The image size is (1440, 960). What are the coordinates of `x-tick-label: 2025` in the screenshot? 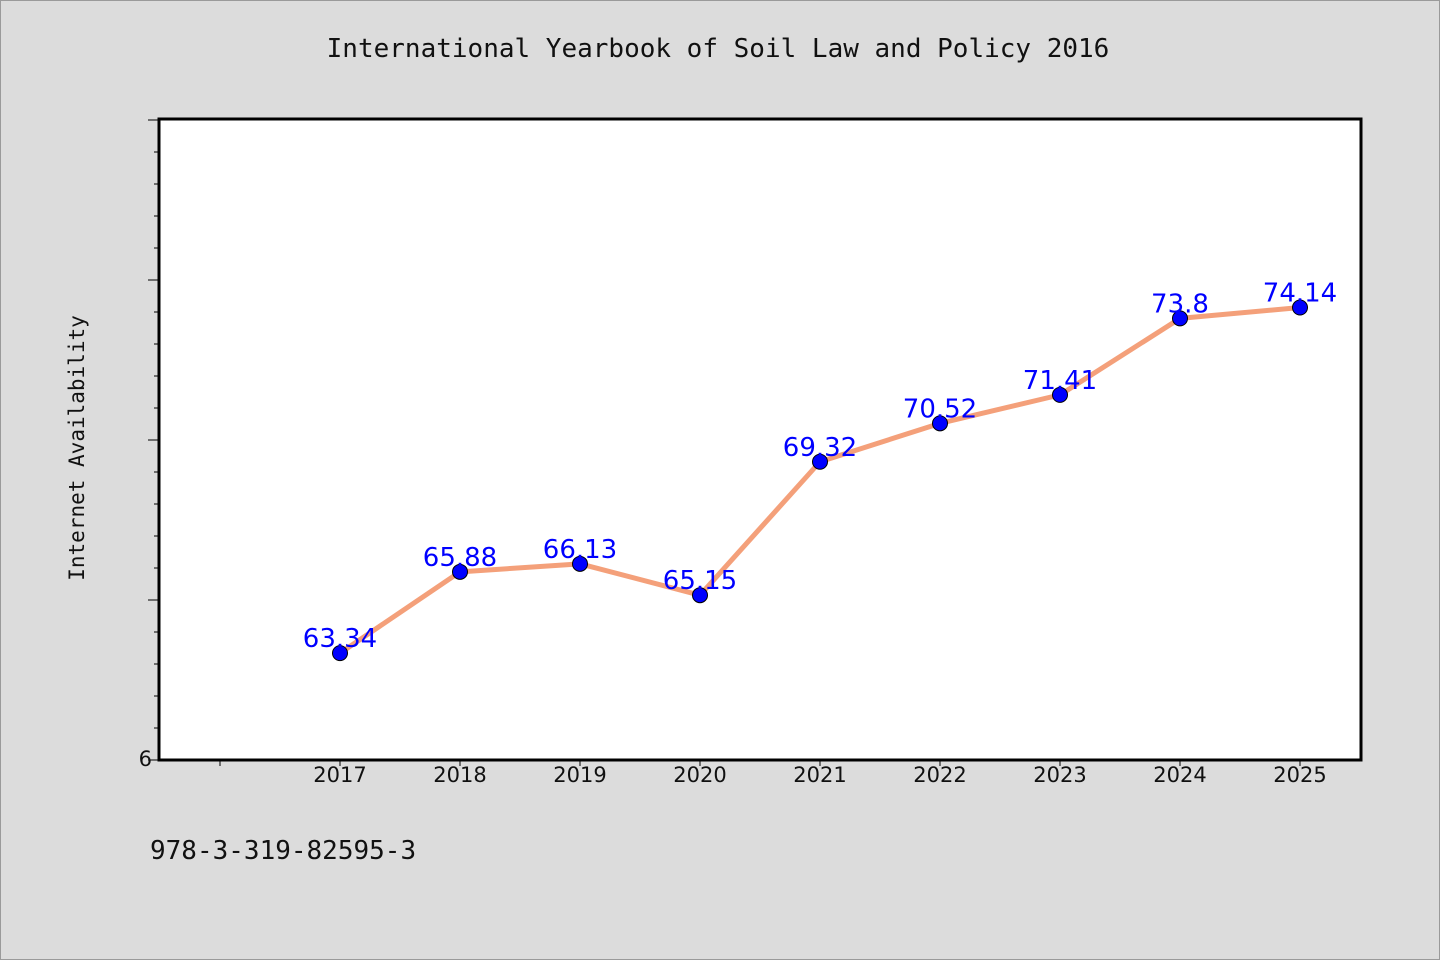 It's located at (1299, 775).